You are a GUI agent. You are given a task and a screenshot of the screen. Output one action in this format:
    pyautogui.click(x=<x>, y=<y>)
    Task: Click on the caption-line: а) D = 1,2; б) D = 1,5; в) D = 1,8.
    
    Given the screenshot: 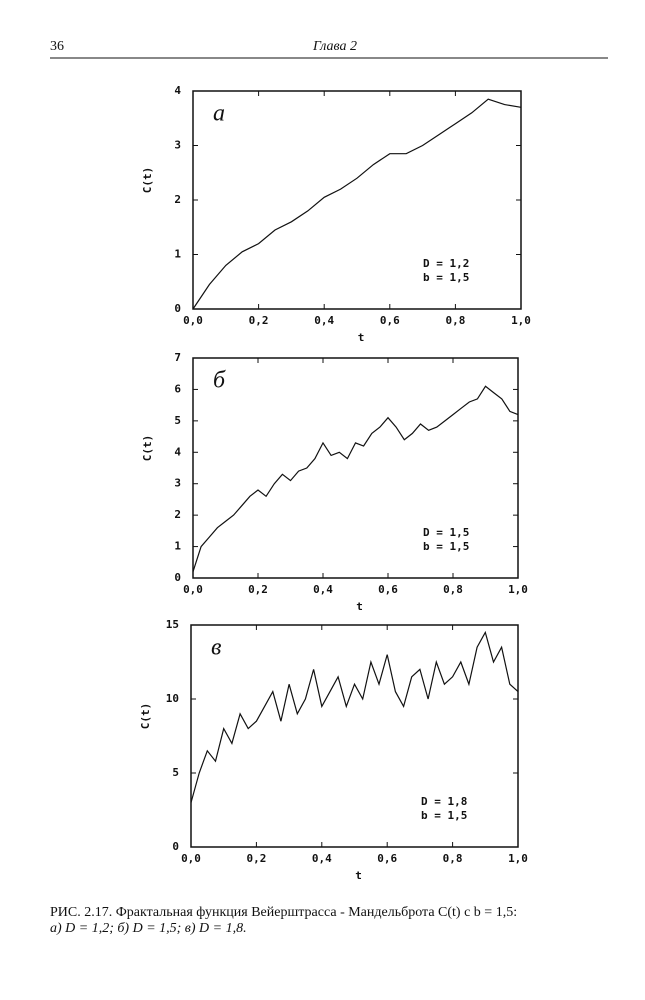 What is the action you would take?
    pyautogui.click(x=148, y=928)
    